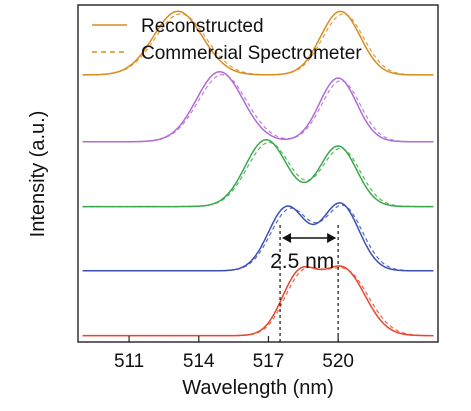  Describe the element at coordinates (338, 361) in the screenshot. I see `x-tick-label-520: 520` at that location.